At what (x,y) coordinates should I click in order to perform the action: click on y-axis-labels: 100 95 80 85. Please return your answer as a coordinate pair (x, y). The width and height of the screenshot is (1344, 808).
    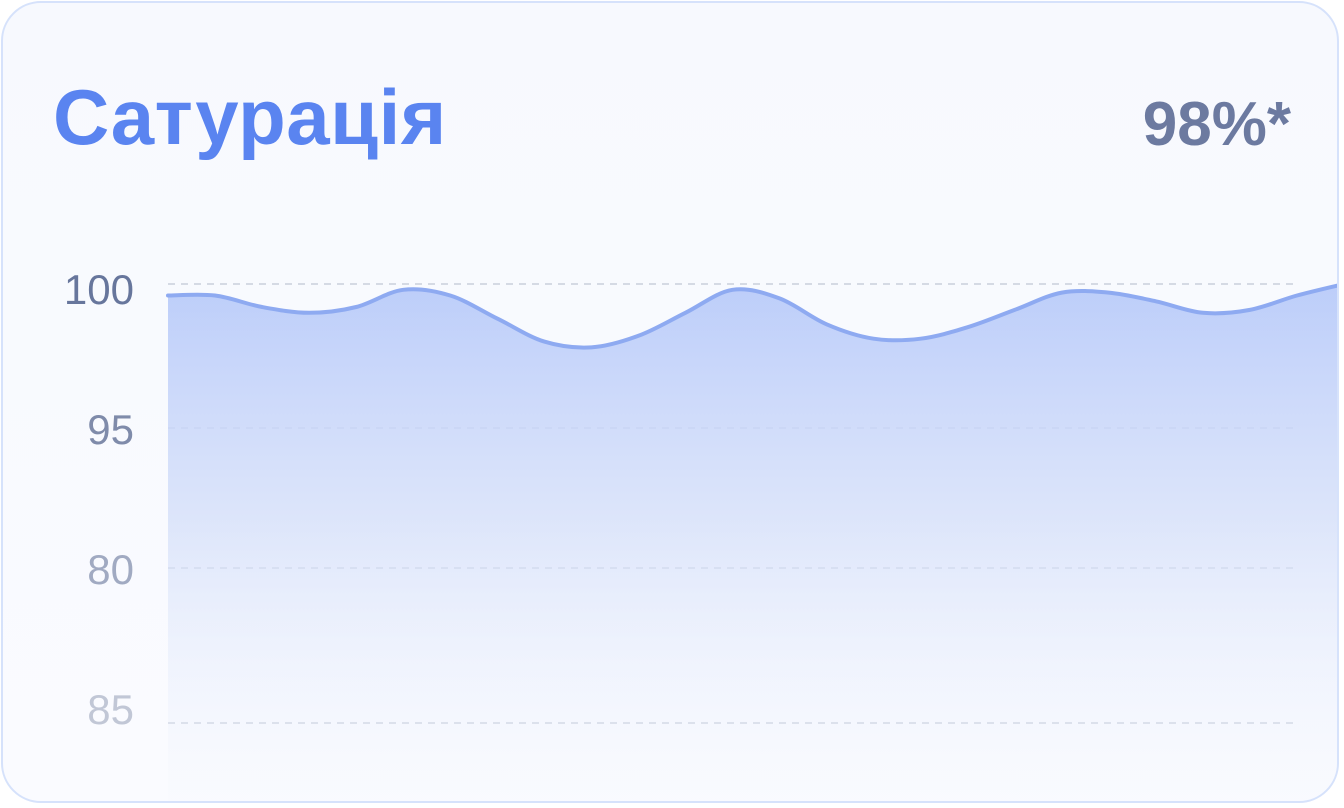
    Looking at the image, I should click on (99, 499).